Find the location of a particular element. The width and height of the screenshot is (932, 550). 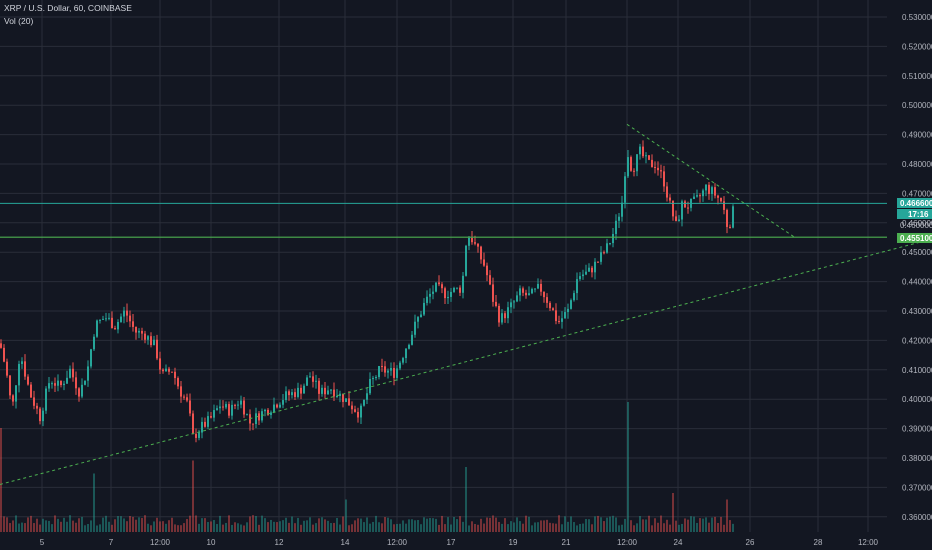

time-tick-label: 26 is located at coordinates (750, 542).